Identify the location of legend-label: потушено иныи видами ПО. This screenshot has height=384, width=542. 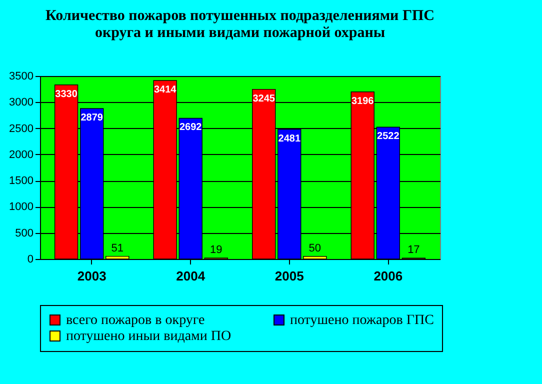
(149, 336).